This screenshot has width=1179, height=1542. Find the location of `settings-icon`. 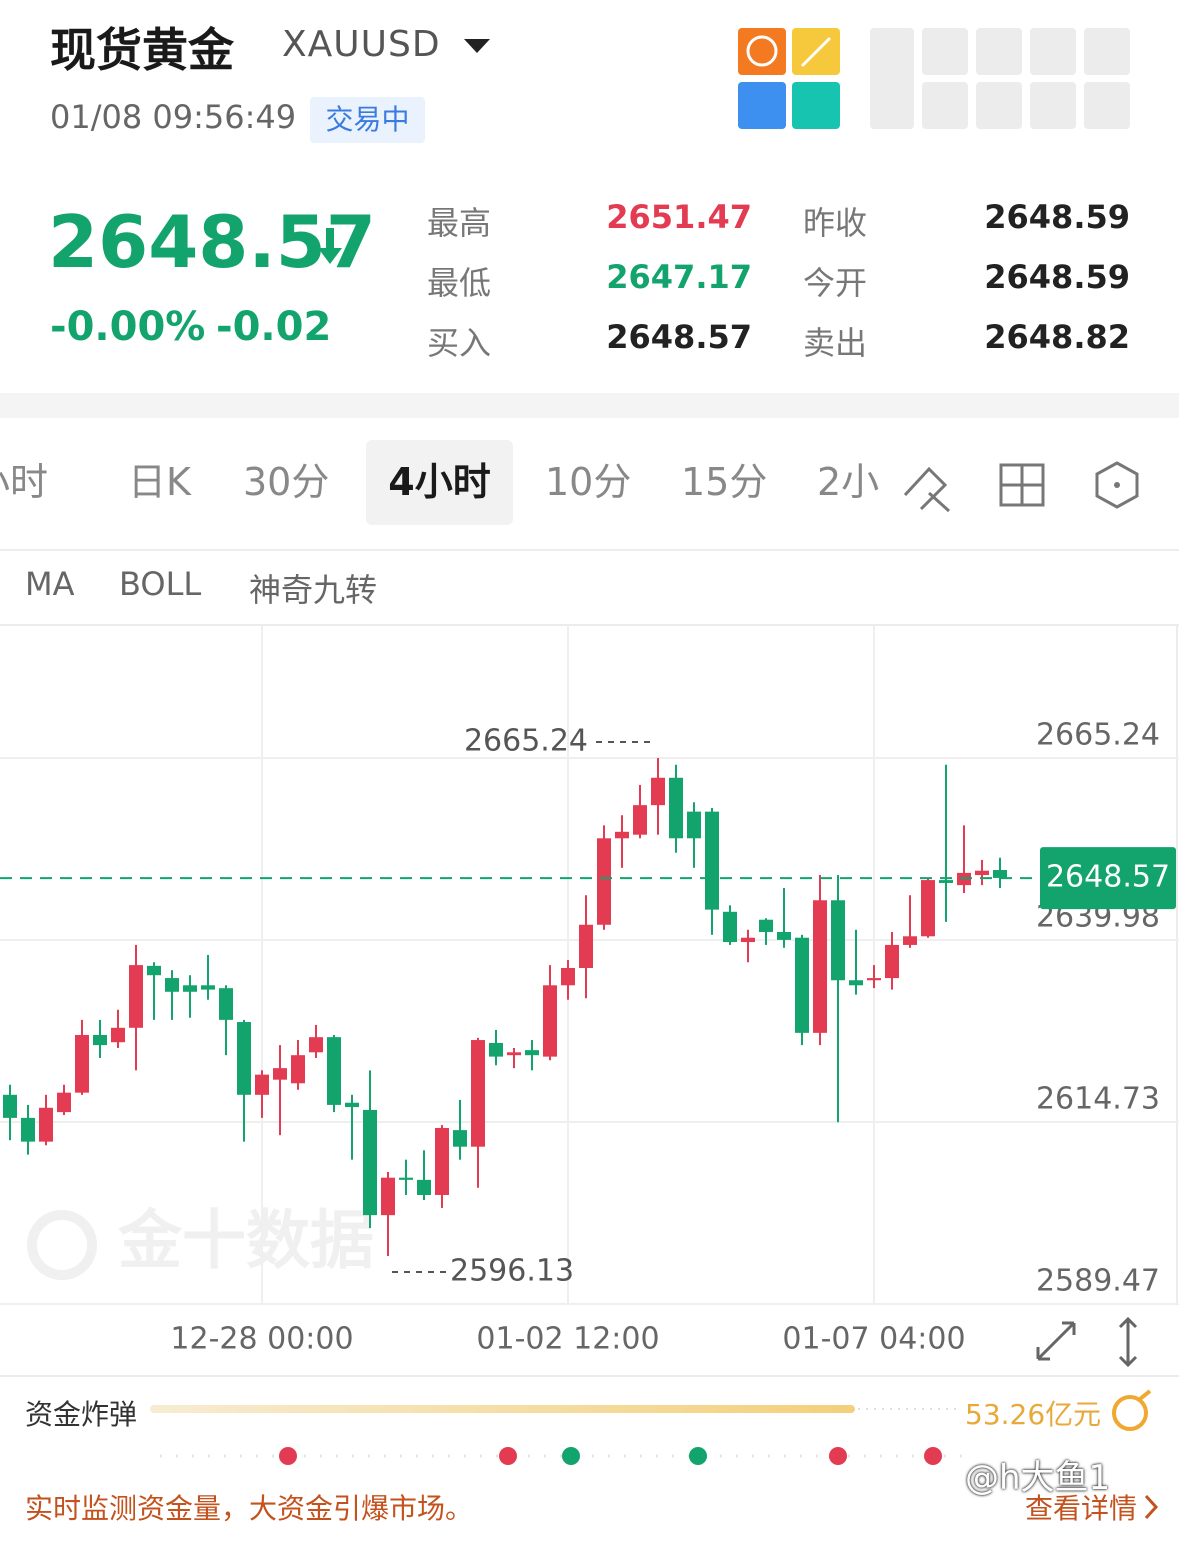

settings-icon is located at coordinates (1117, 485).